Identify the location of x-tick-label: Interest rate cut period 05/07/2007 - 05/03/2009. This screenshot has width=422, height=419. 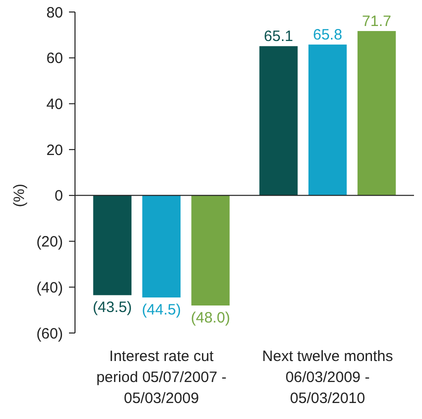
(161, 377).